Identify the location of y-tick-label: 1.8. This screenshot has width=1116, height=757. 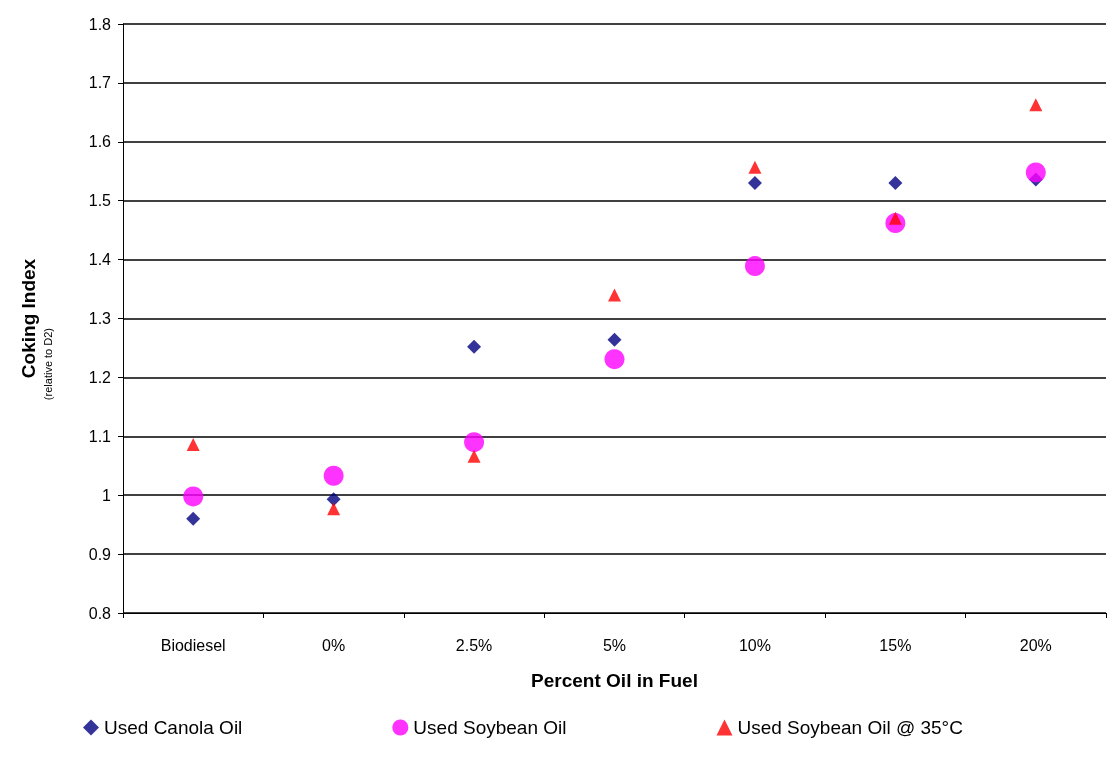
(100, 24).